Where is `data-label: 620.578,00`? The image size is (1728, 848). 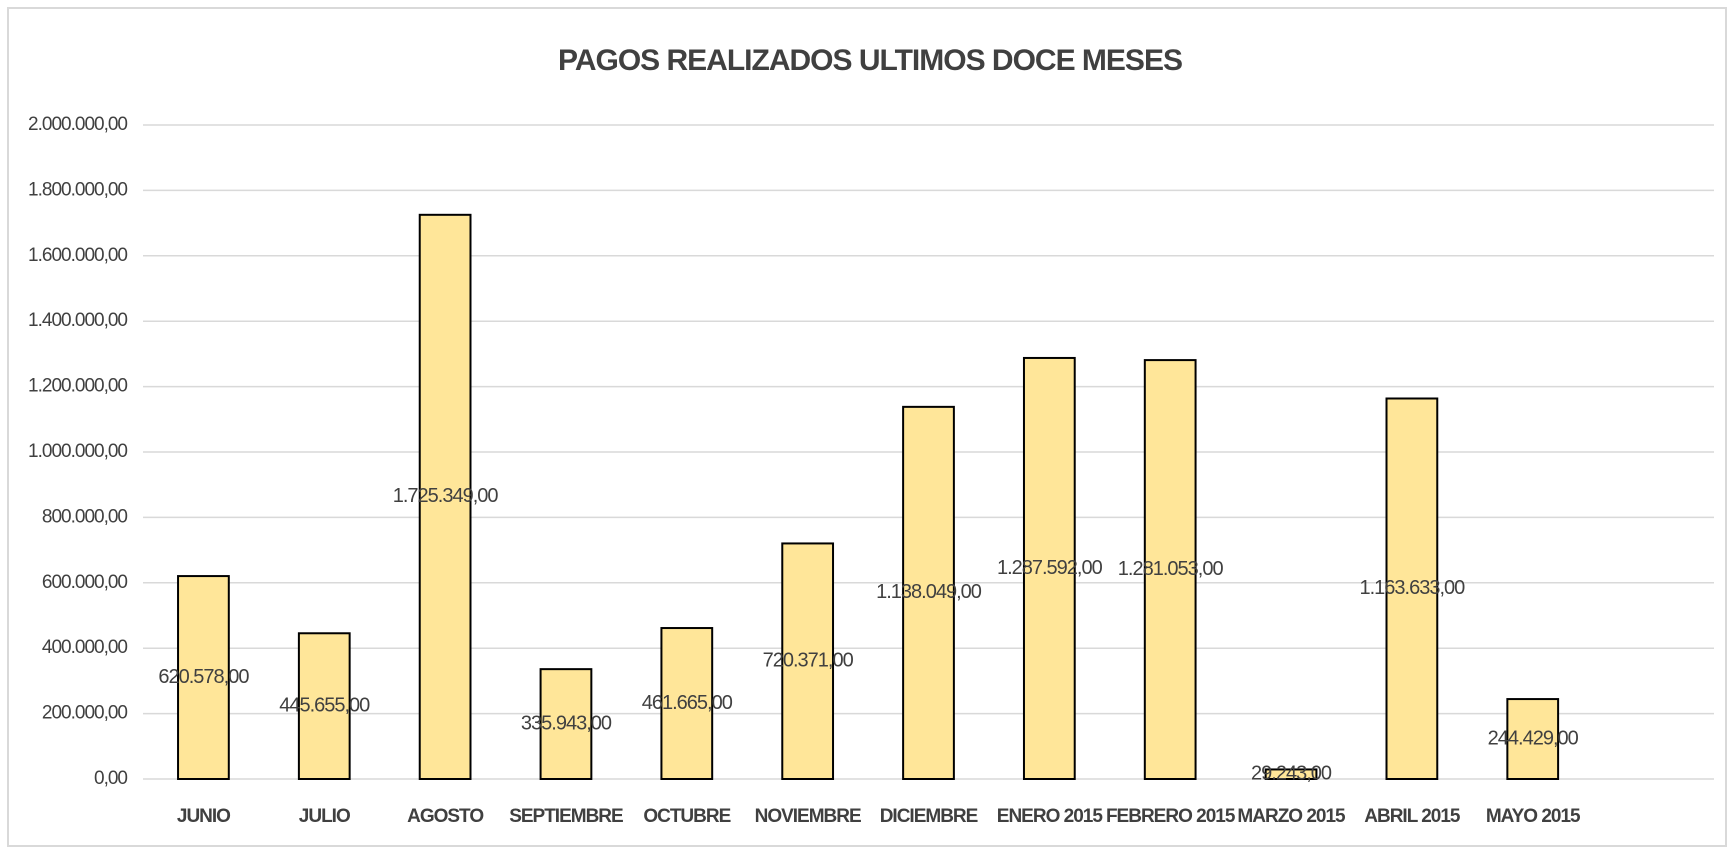 data-label: 620.578,00 is located at coordinates (203, 677).